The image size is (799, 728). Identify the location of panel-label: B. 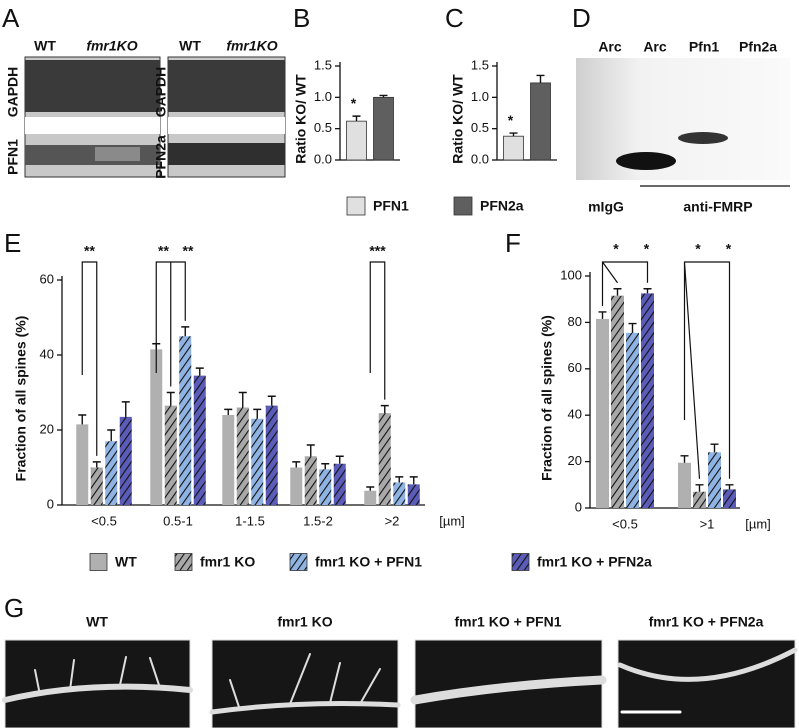
(301, 18).